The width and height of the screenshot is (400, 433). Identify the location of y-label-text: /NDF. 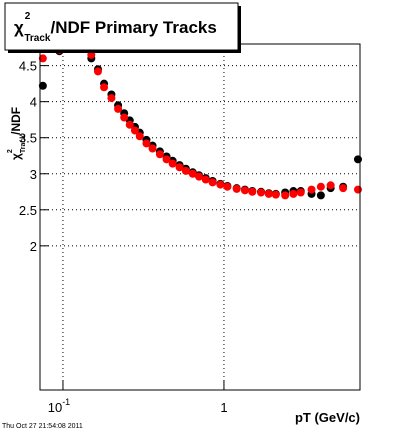
(16, 121).